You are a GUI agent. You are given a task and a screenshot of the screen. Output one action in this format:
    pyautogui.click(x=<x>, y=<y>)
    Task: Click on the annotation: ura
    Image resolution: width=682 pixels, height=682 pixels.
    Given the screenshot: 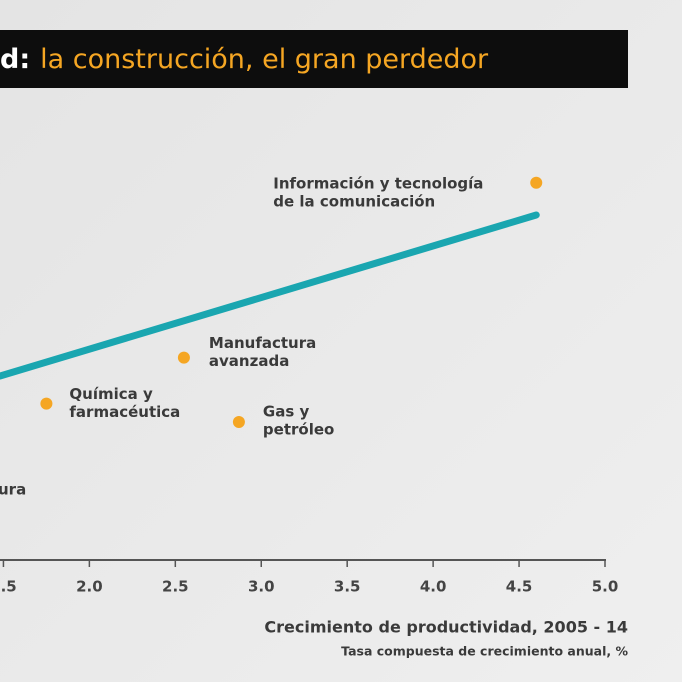 What is the action you would take?
    pyautogui.click(x=13, y=490)
    